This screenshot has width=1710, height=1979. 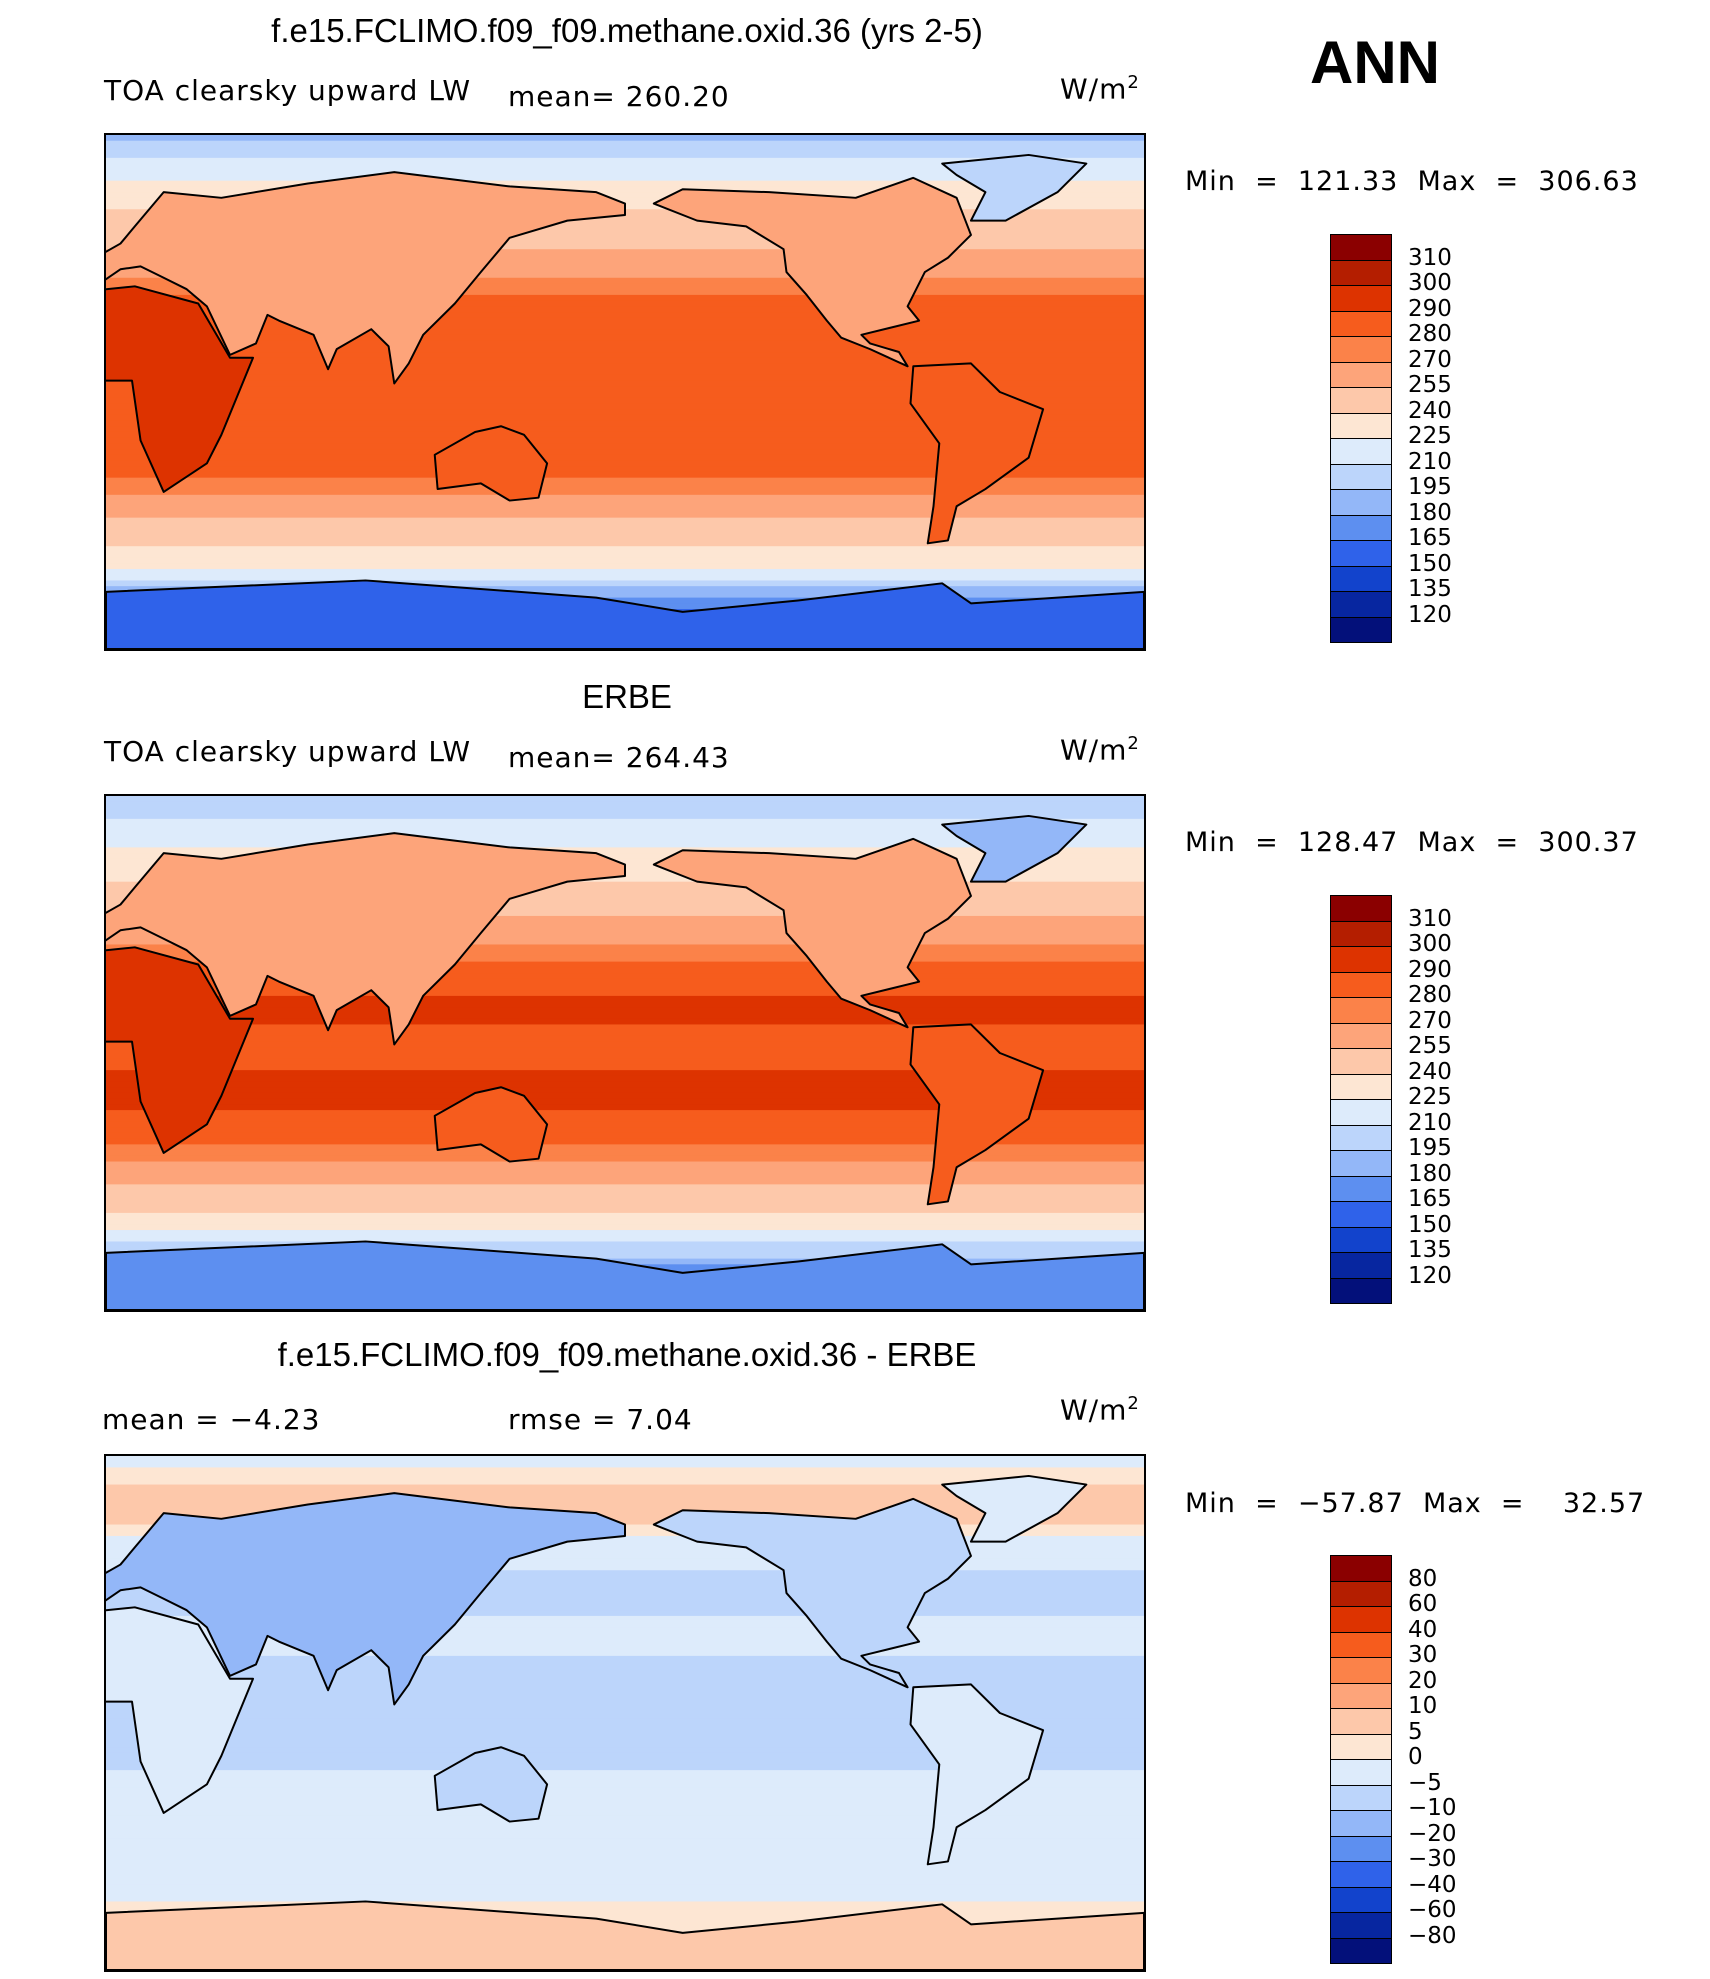 What do you see at coordinates (1430, 334) in the screenshot?
I see `panel-1-colorbar-tick-label: 280` at bounding box center [1430, 334].